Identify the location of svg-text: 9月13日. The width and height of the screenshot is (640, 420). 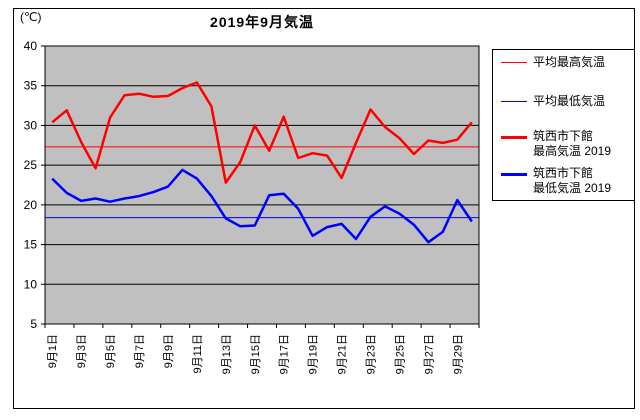
(227, 354).